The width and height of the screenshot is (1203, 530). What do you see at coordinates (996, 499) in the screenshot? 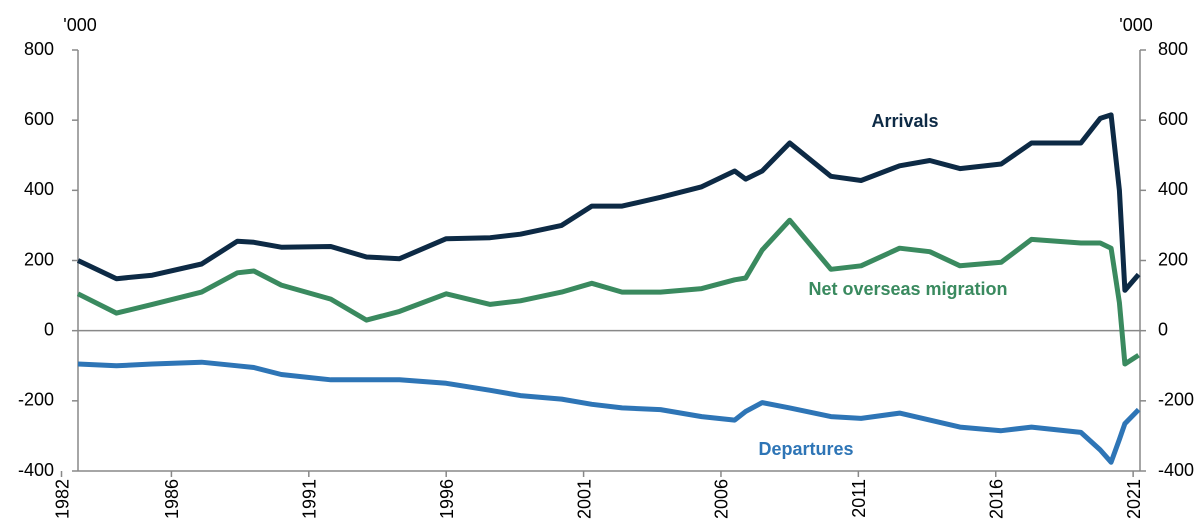
I see `x-tick-label: 2016` at bounding box center [996, 499].